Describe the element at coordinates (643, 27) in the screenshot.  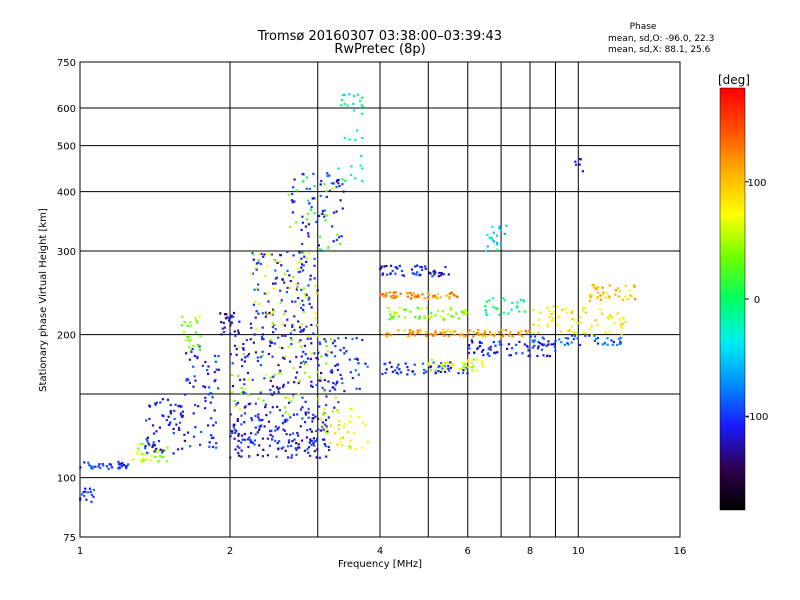
I see `stats-heading: Phase` at that location.